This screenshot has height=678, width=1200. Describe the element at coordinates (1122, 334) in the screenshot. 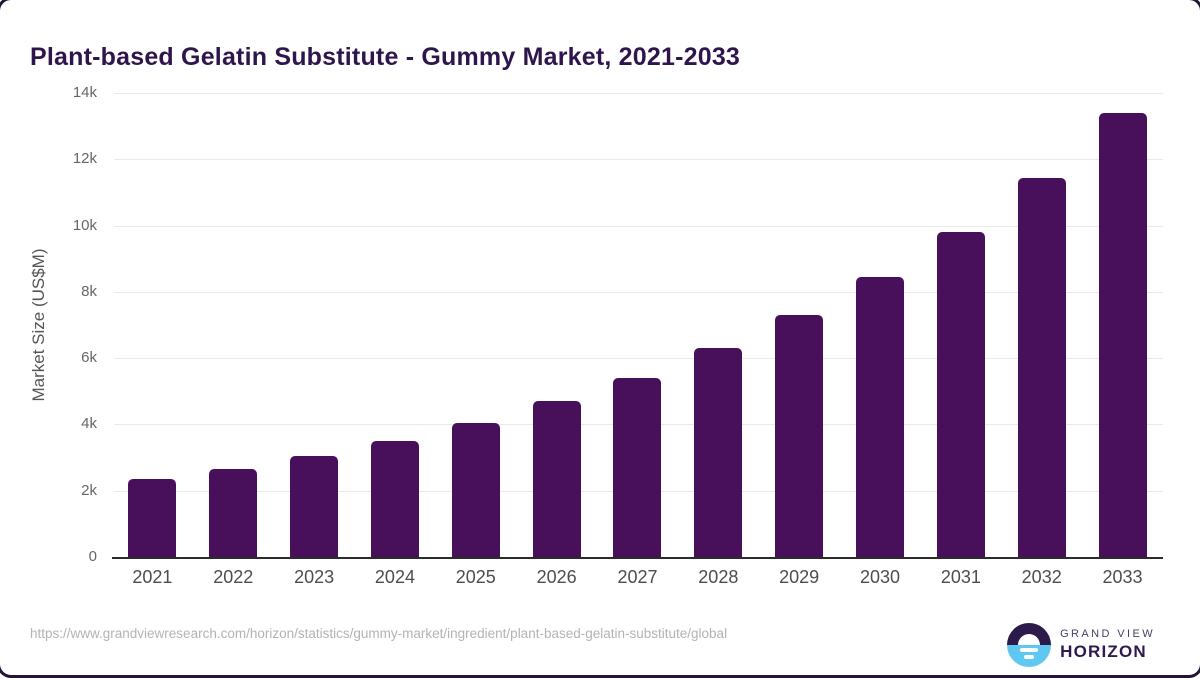

I see `bar-2033` at that location.